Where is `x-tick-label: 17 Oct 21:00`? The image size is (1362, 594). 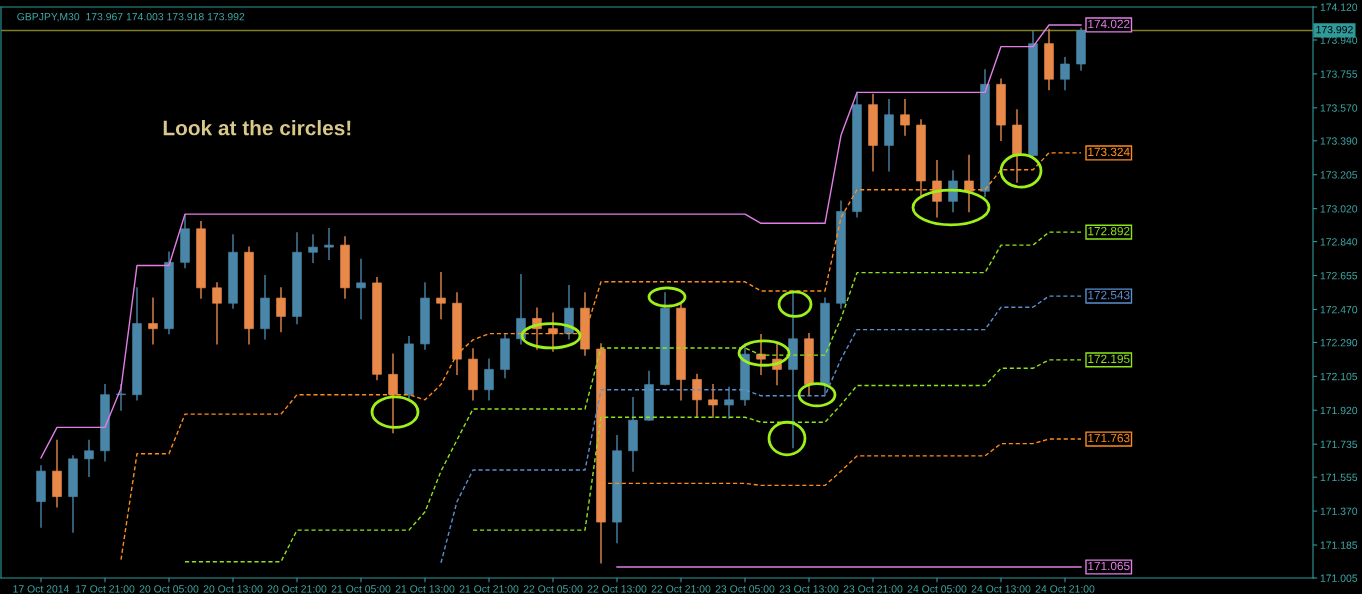 x-tick-label: 17 Oct 21:00 is located at coordinates (105, 589).